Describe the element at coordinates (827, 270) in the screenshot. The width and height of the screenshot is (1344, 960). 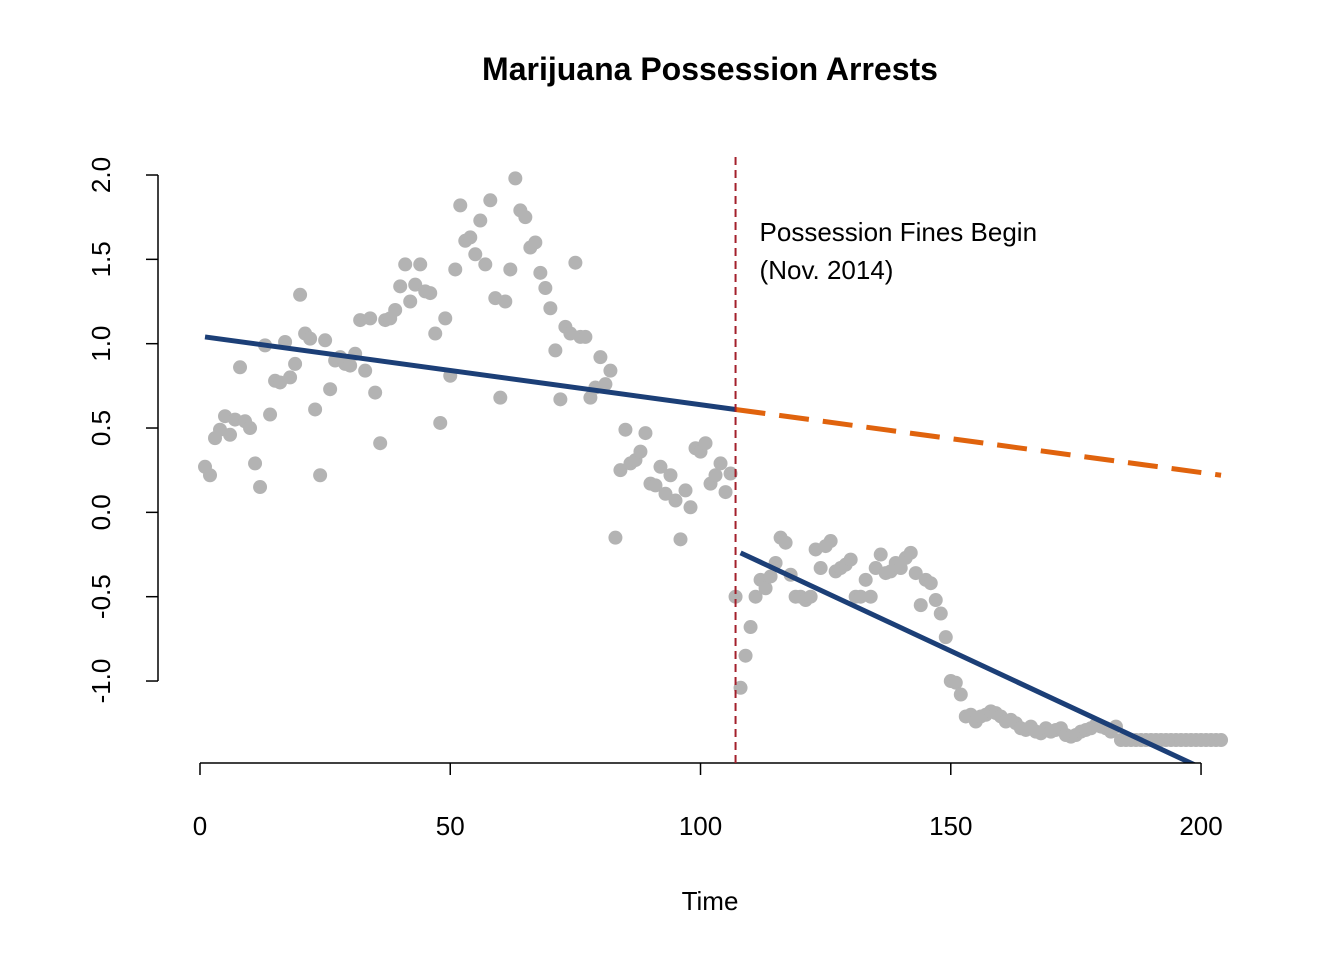
I see `annotation: (Nov. 2014)` at that location.